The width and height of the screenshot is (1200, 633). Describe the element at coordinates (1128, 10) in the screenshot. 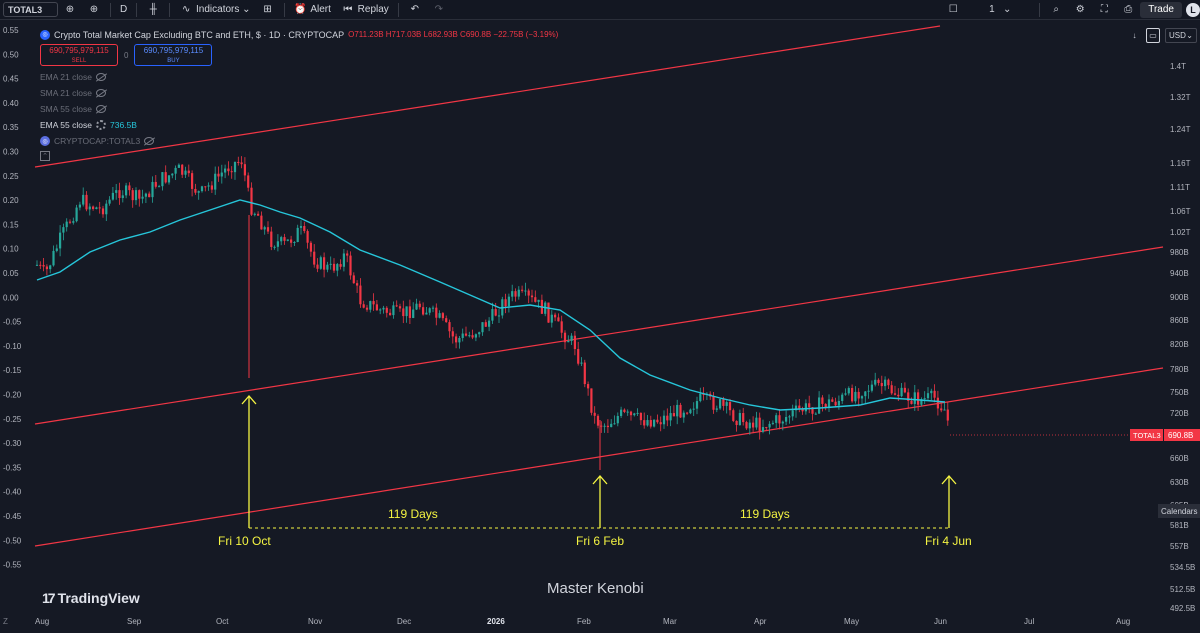

I see `snapshot-button: ⎙` at that location.